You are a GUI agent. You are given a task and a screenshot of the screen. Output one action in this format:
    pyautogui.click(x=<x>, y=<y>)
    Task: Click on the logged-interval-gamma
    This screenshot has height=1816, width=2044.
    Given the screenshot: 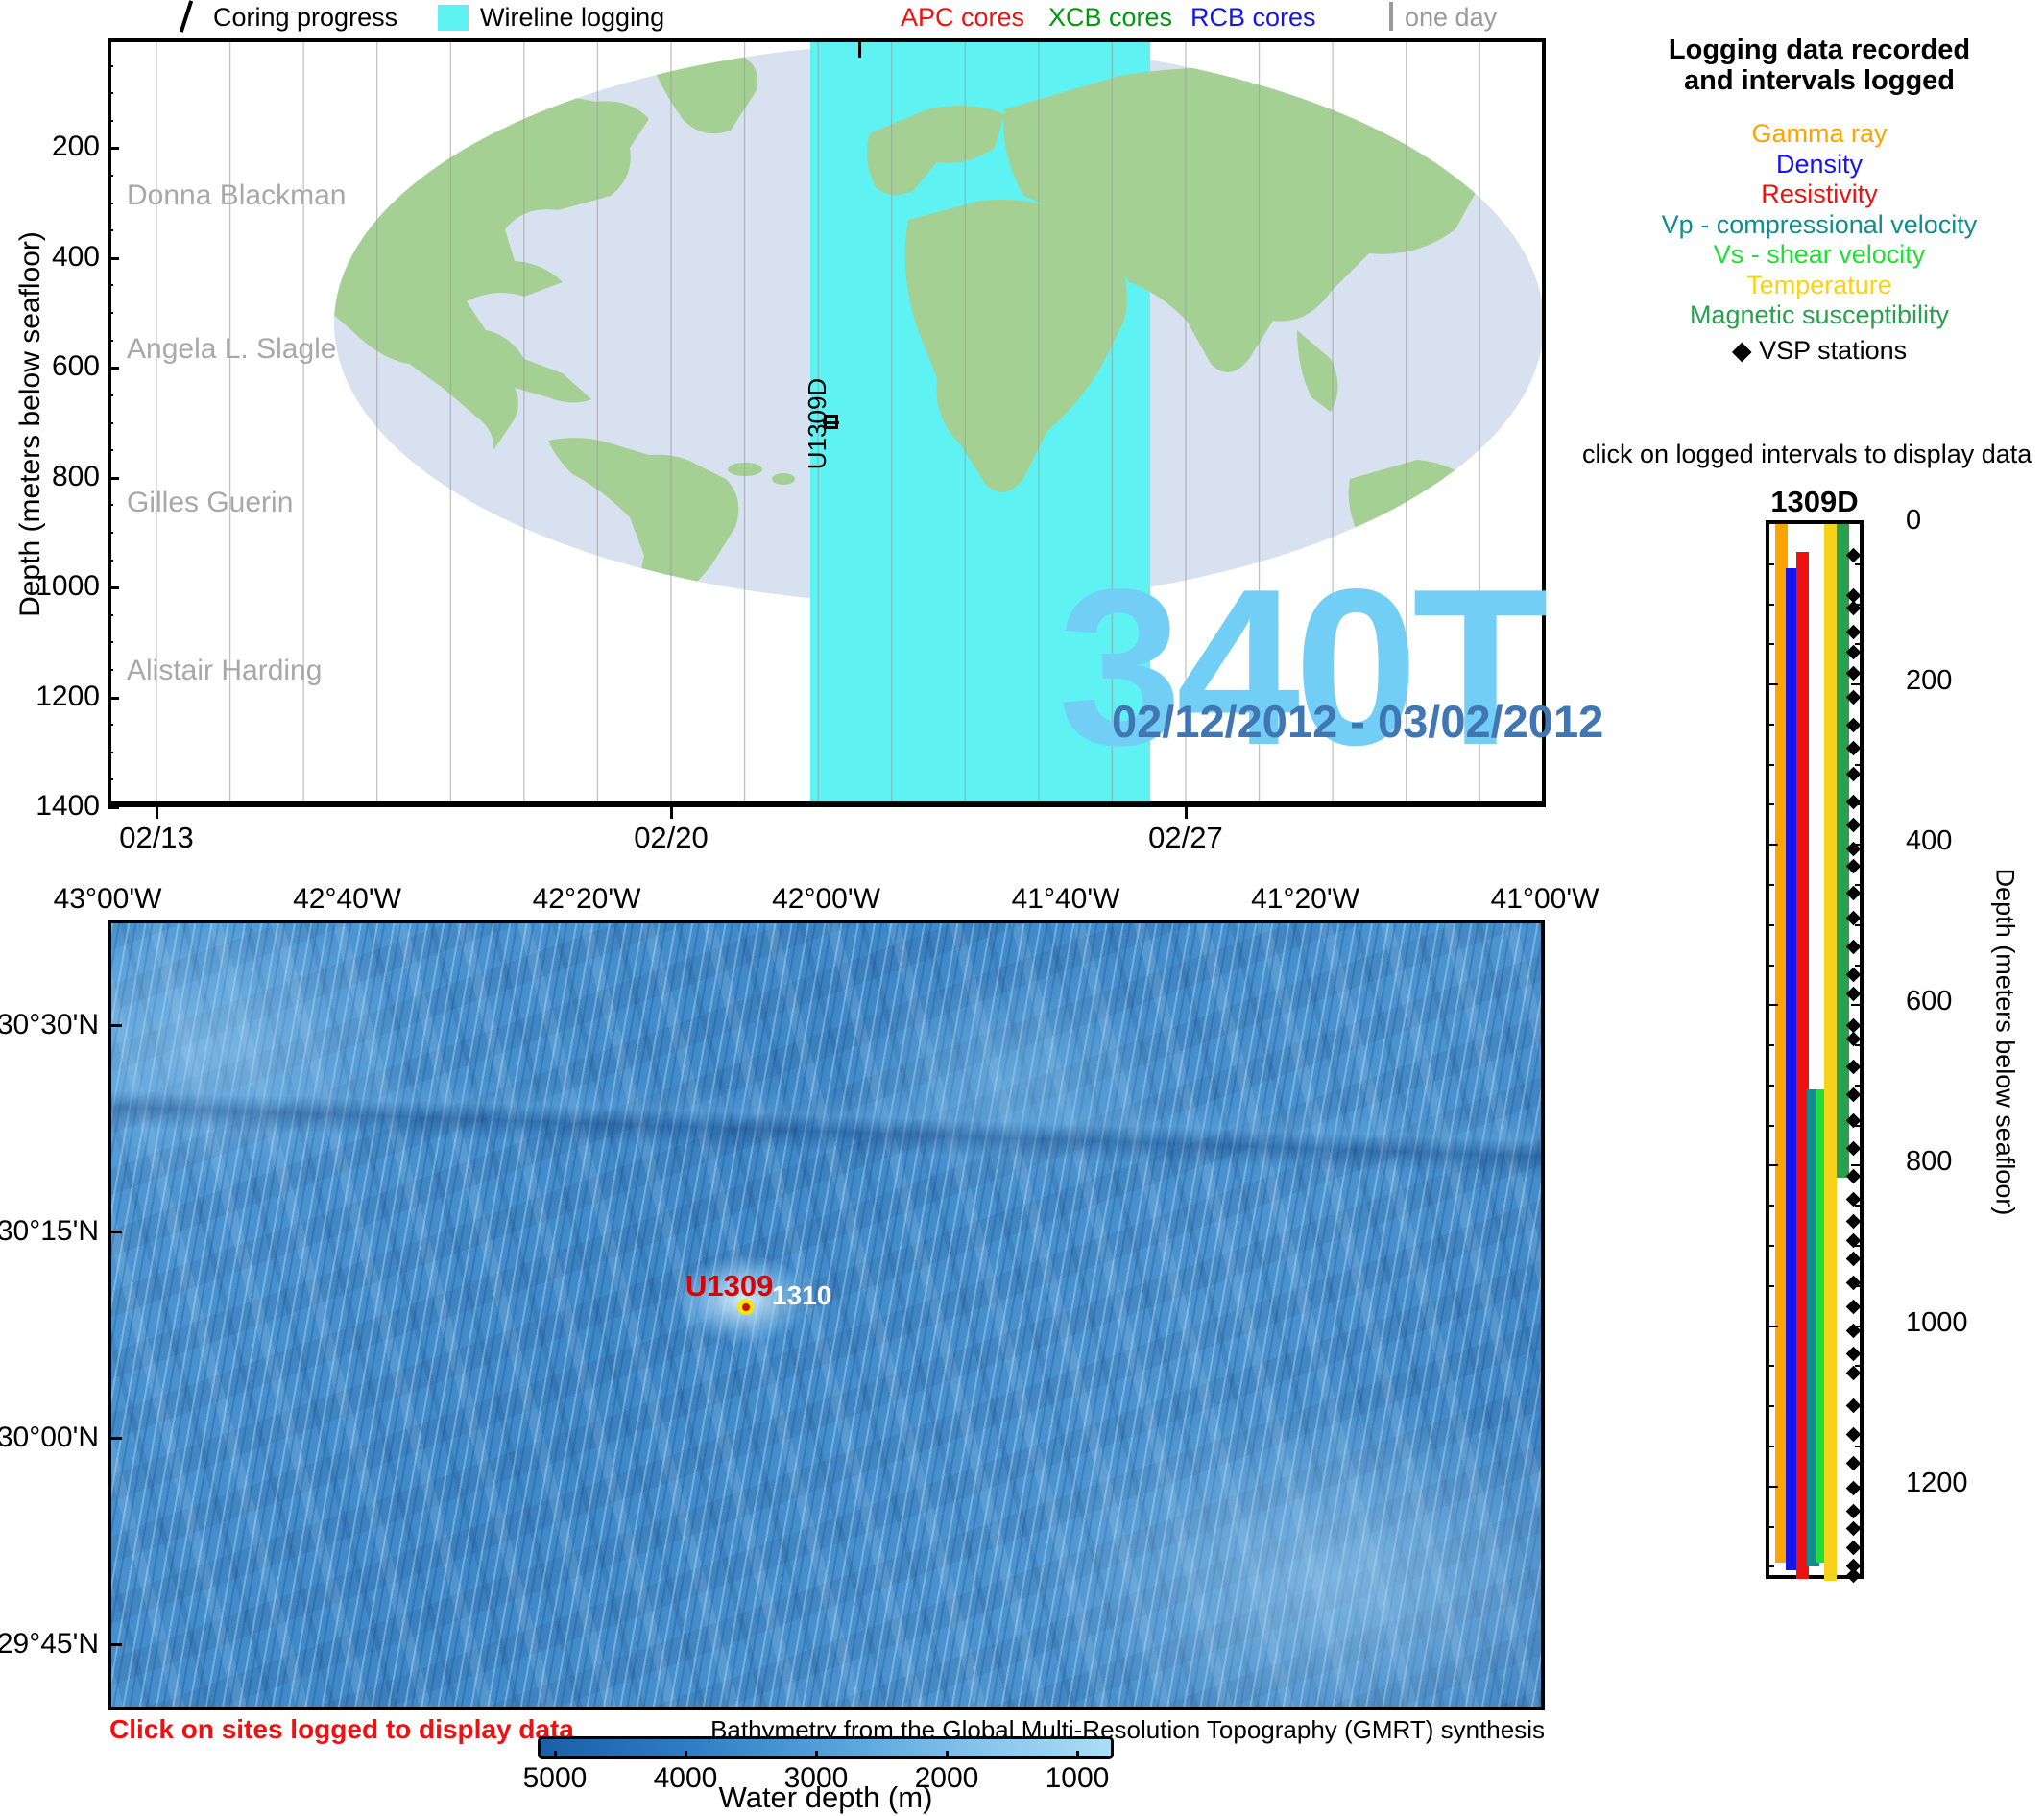 What is the action you would take?
    pyautogui.click(x=1781, y=1044)
    